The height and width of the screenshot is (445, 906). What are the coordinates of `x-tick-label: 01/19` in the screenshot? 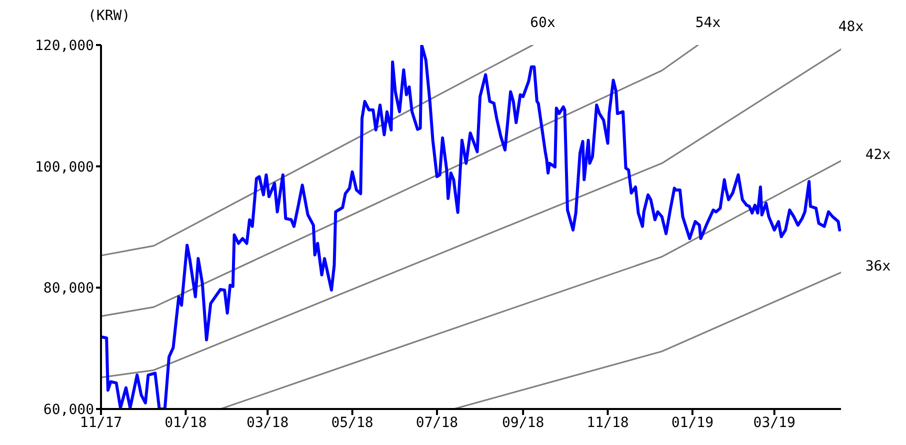 It's located at (692, 422).